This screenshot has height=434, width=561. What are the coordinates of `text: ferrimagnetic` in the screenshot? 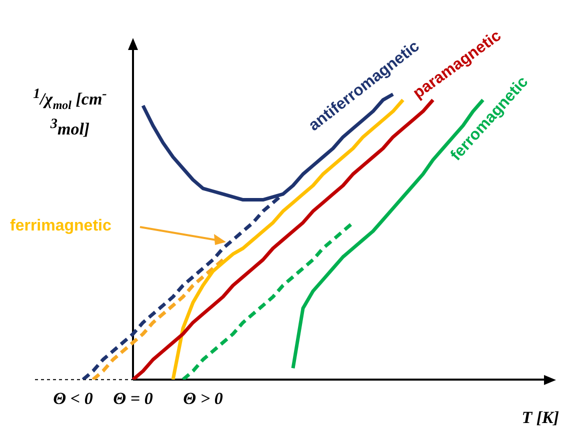 It's located at (61, 225).